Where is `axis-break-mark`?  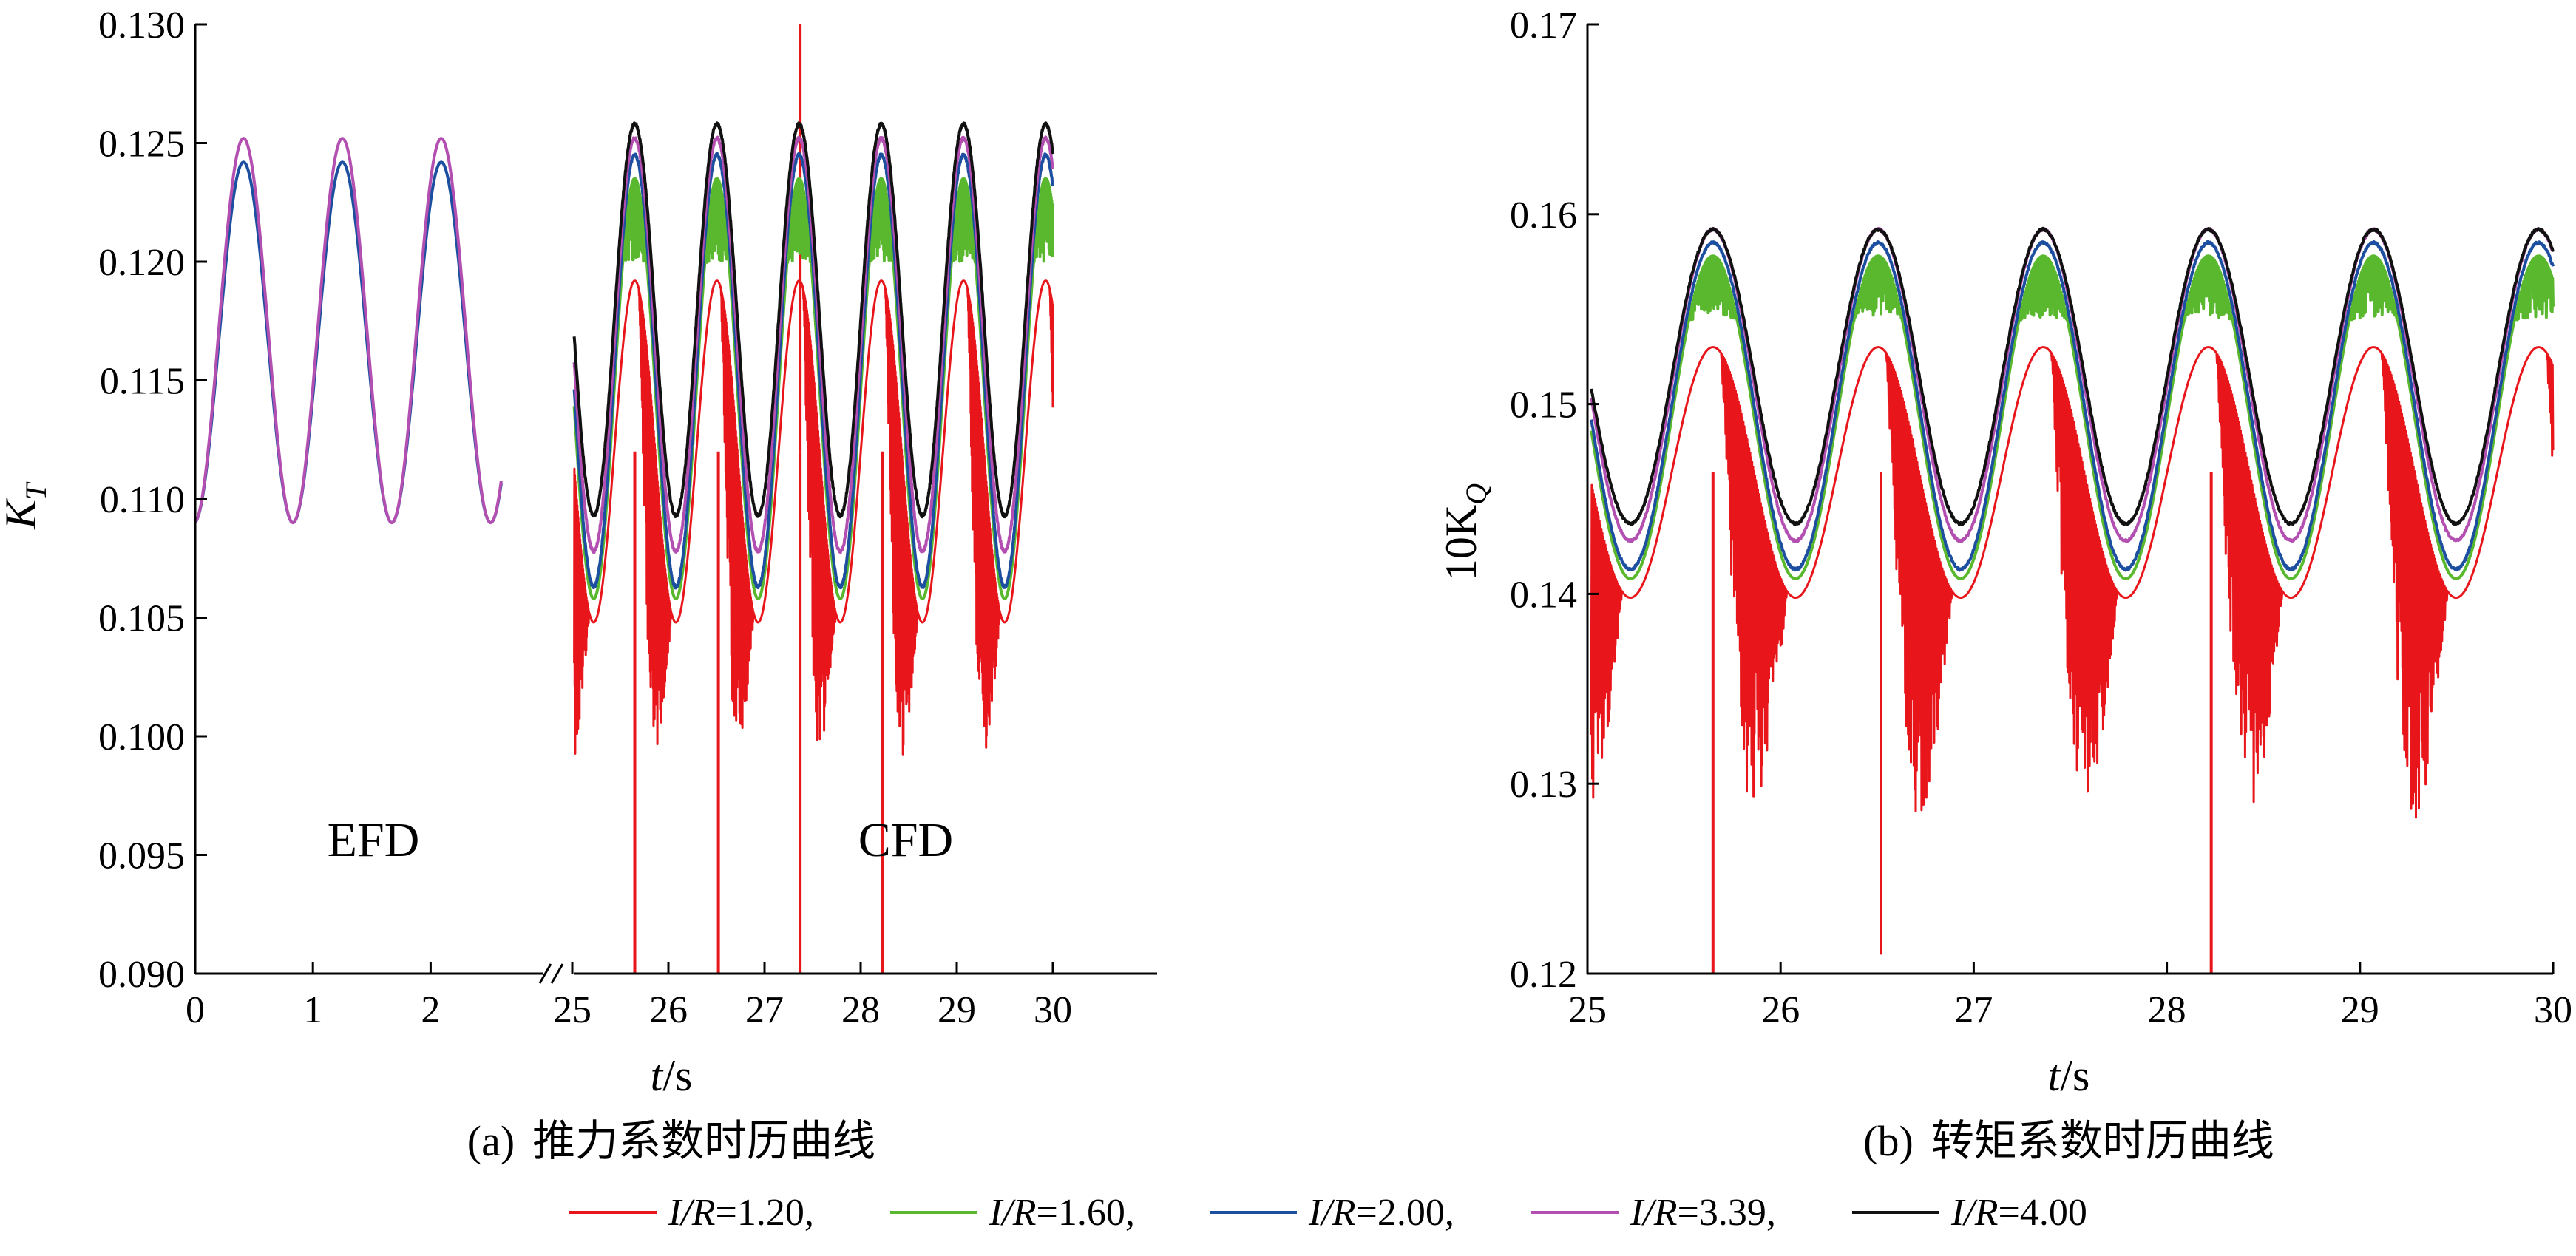
axis-break-mark is located at coordinates (551, 973).